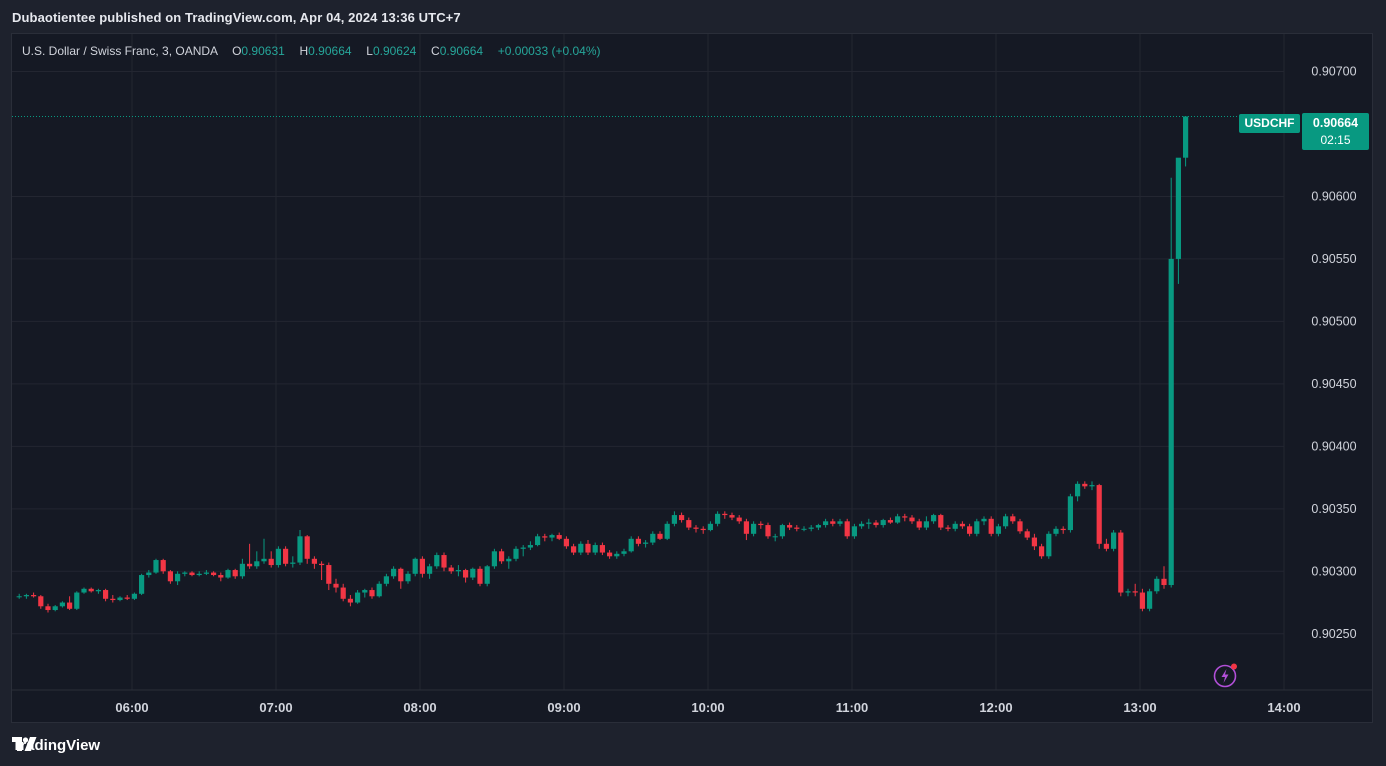 The width and height of the screenshot is (1386, 766). I want to click on change-value: +0.00033 (+0.04%), so click(549, 51).